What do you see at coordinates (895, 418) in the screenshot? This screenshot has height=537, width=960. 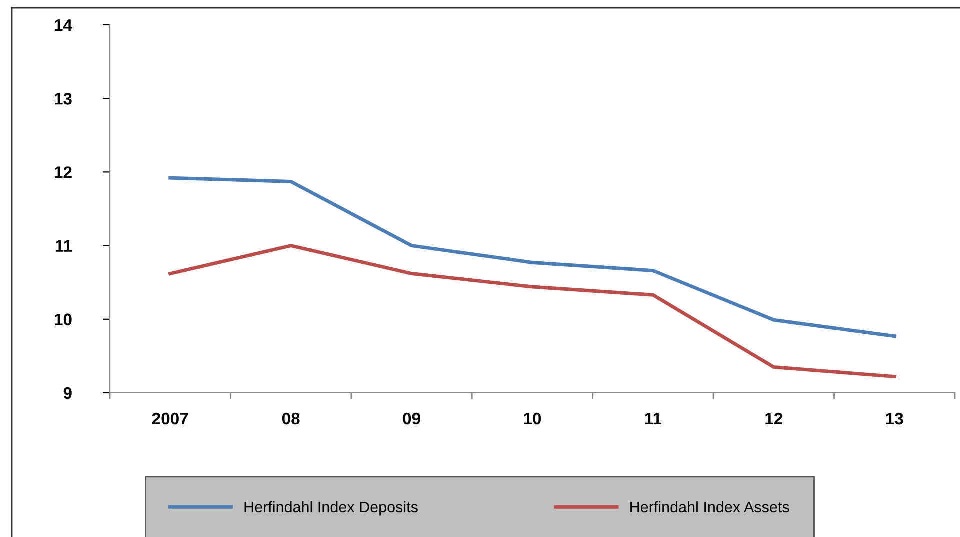 I see `x-tick-label: 13` at bounding box center [895, 418].